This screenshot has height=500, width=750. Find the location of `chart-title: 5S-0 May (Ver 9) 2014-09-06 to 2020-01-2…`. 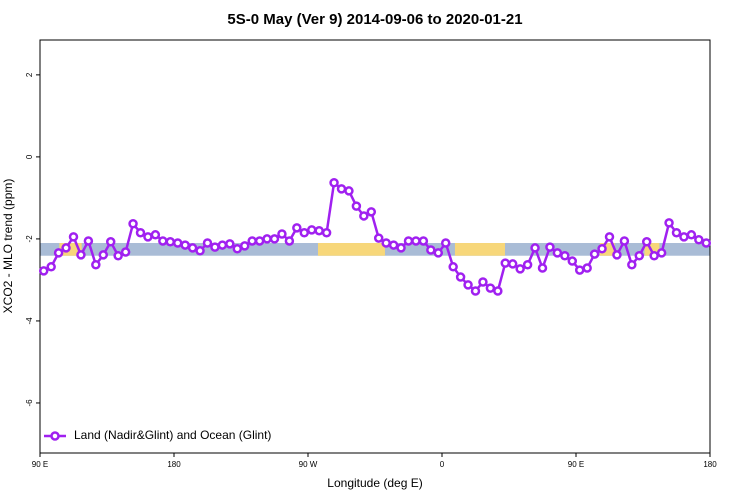

chart-title: 5S-0 May (Ver 9) 2014-09-06 to 2020-01-2… is located at coordinates (374, 19).